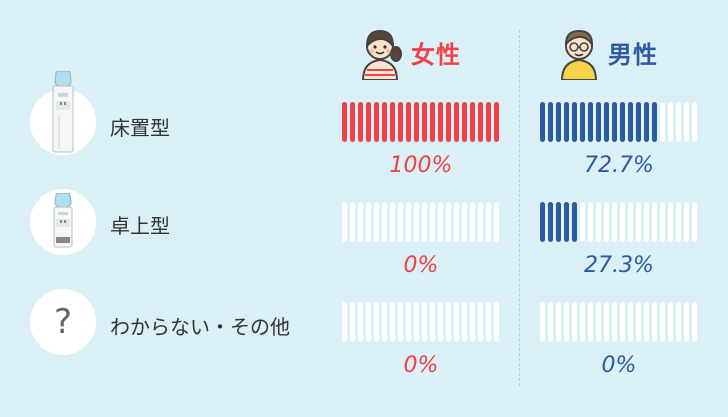 This screenshot has width=728, height=417. What do you see at coordinates (619, 365) in the screenshot?
I see `pct-unknown-male: 0%` at bounding box center [619, 365].